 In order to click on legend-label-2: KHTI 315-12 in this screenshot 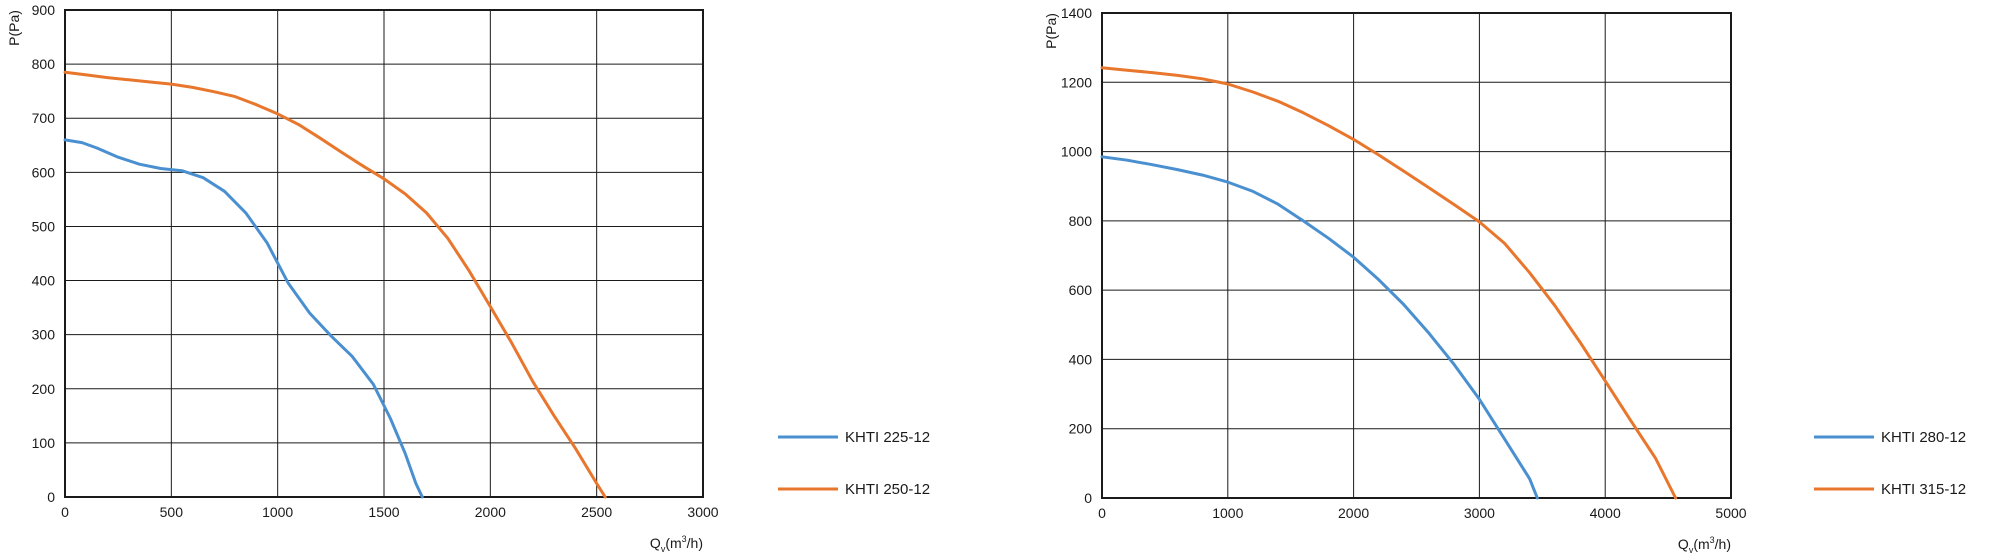, I will do `click(1923, 489)`.